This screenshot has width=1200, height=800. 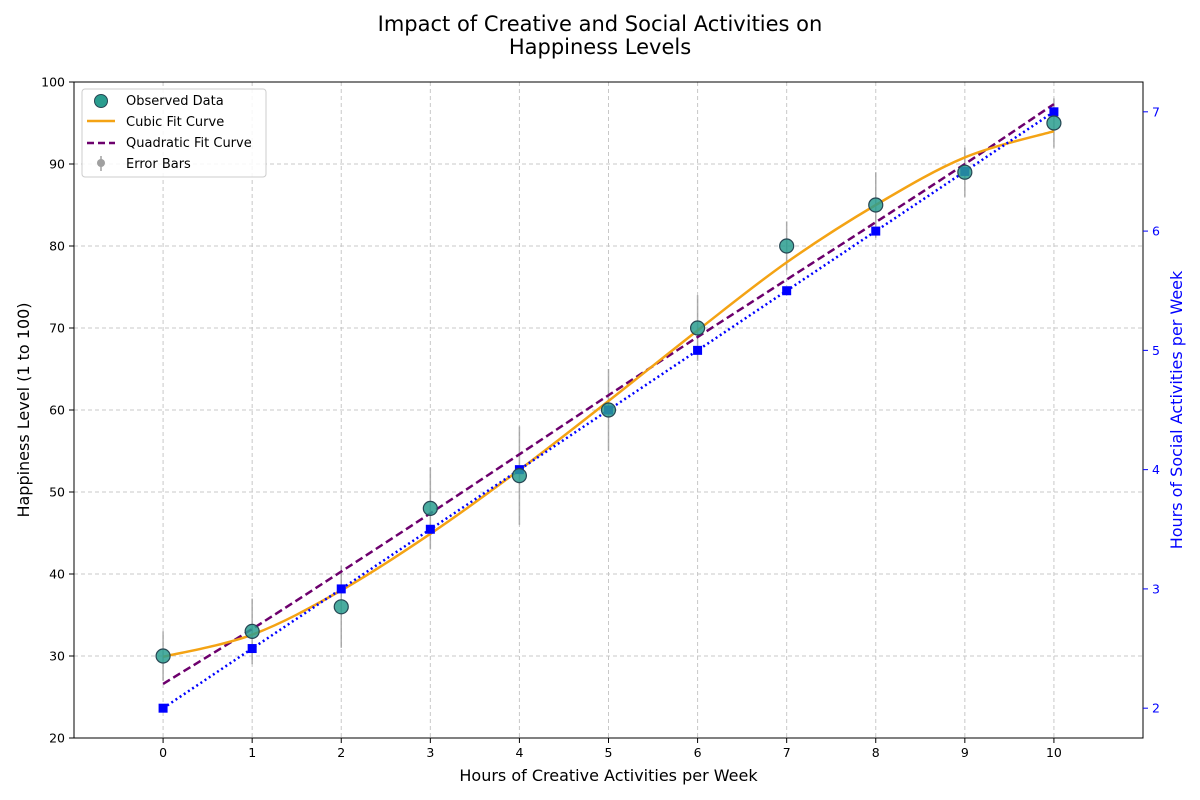 What do you see at coordinates (608, 775) in the screenshot?
I see `x-axis-label: Hours of Creative Activities per Week` at bounding box center [608, 775].